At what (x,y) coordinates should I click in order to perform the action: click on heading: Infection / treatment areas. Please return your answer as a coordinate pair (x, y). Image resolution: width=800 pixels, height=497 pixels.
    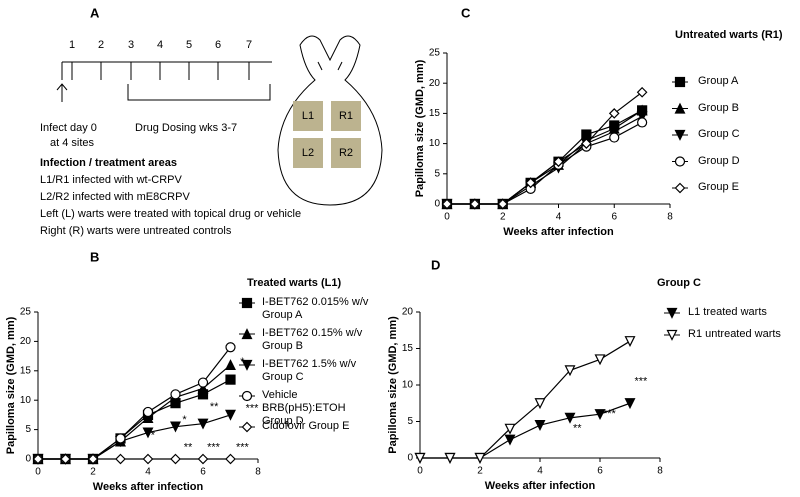
    Looking at the image, I should click on (108, 163).